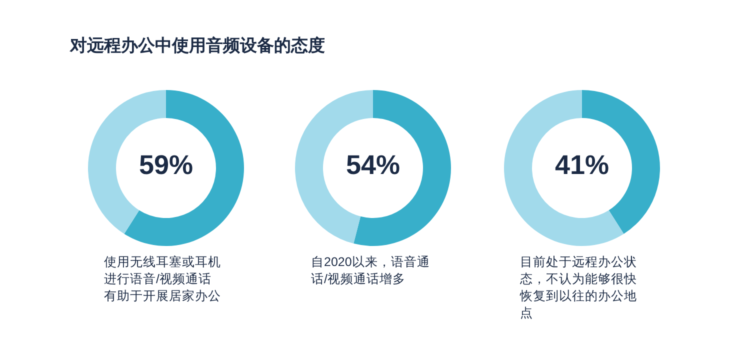 Image resolution: width=750 pixels, height=363 pixels. Describe the element at coordinates (373, 165) in the screenshot. I see `text: 54%` at that location.